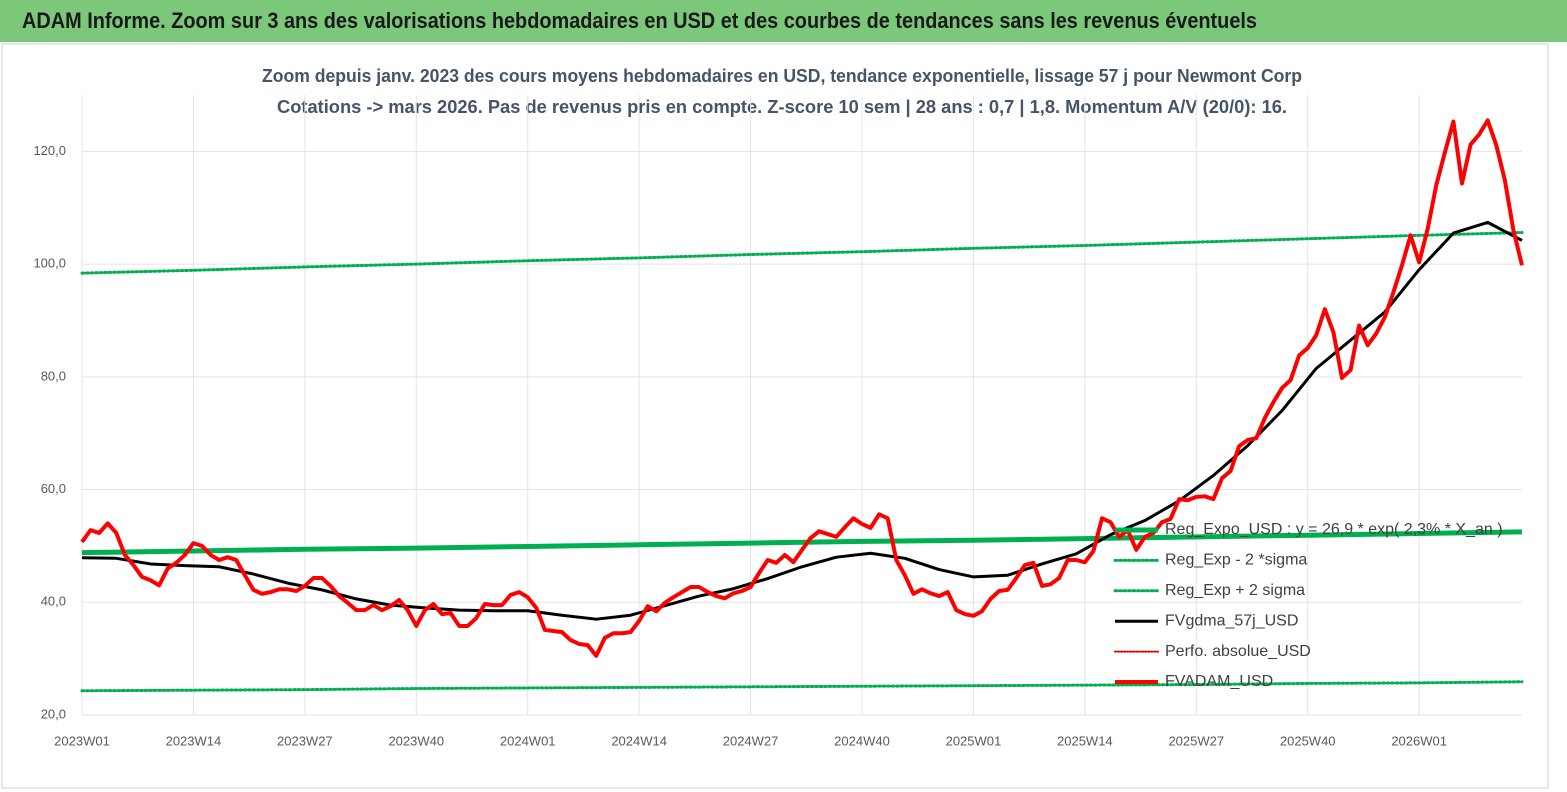 The height and width of the screenshot is (792, 1567). Describe the element at coordinates (528, 740) in the screenshot. I see `x-tick-label: 2024W01` at that location.